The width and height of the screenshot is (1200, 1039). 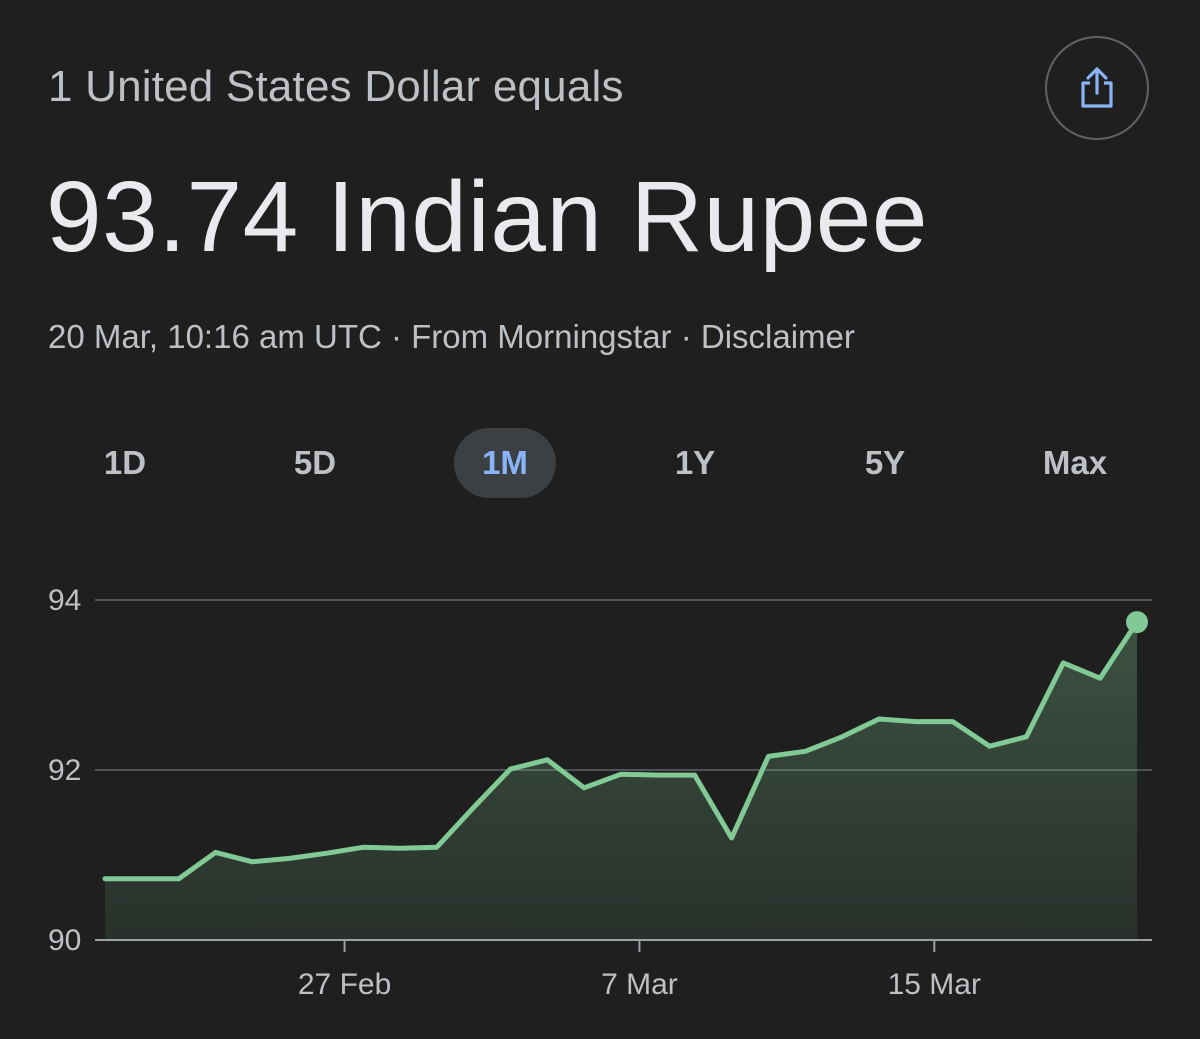 I want to click on share-button, so click(x=1097, y=88).